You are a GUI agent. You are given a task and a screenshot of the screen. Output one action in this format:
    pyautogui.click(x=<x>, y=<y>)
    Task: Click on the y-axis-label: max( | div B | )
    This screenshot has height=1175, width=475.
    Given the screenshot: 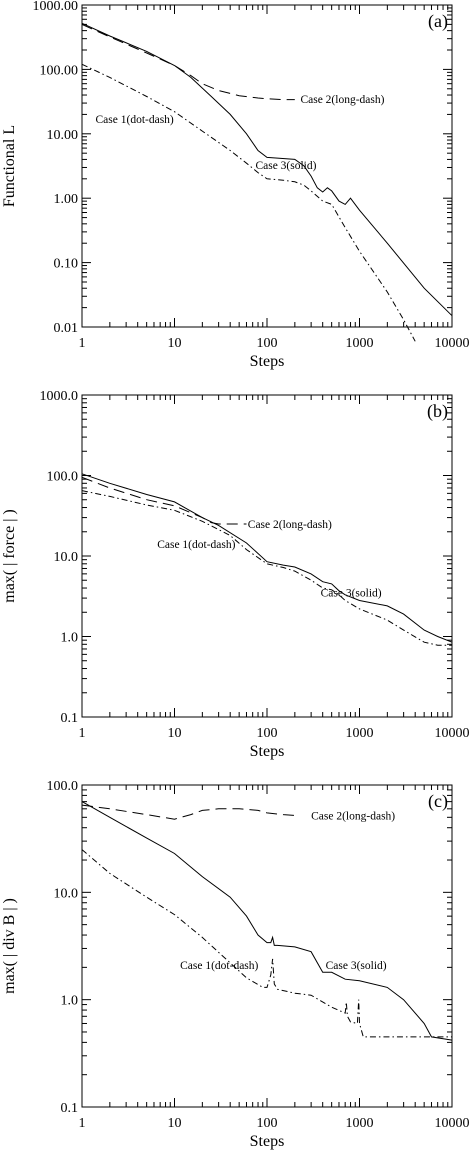 What is the action you would take?
    pyautogui.click(x=9, y=946)
    